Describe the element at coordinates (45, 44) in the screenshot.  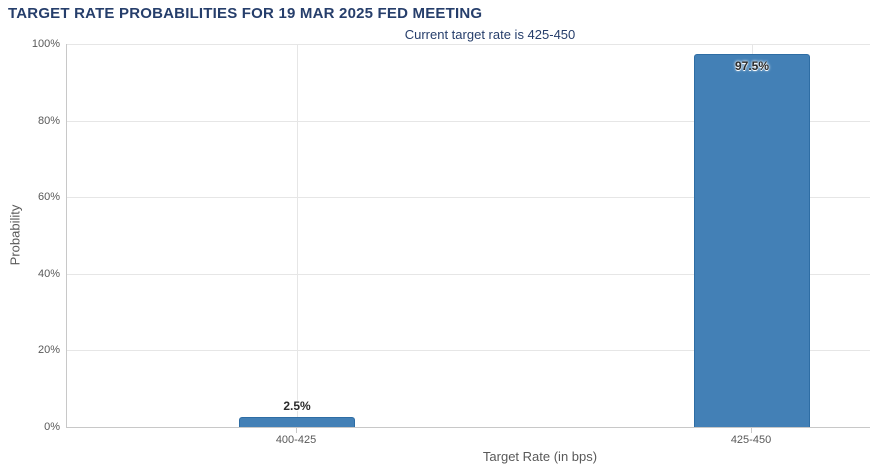
I see `y-tick-label: 100%` at that location.